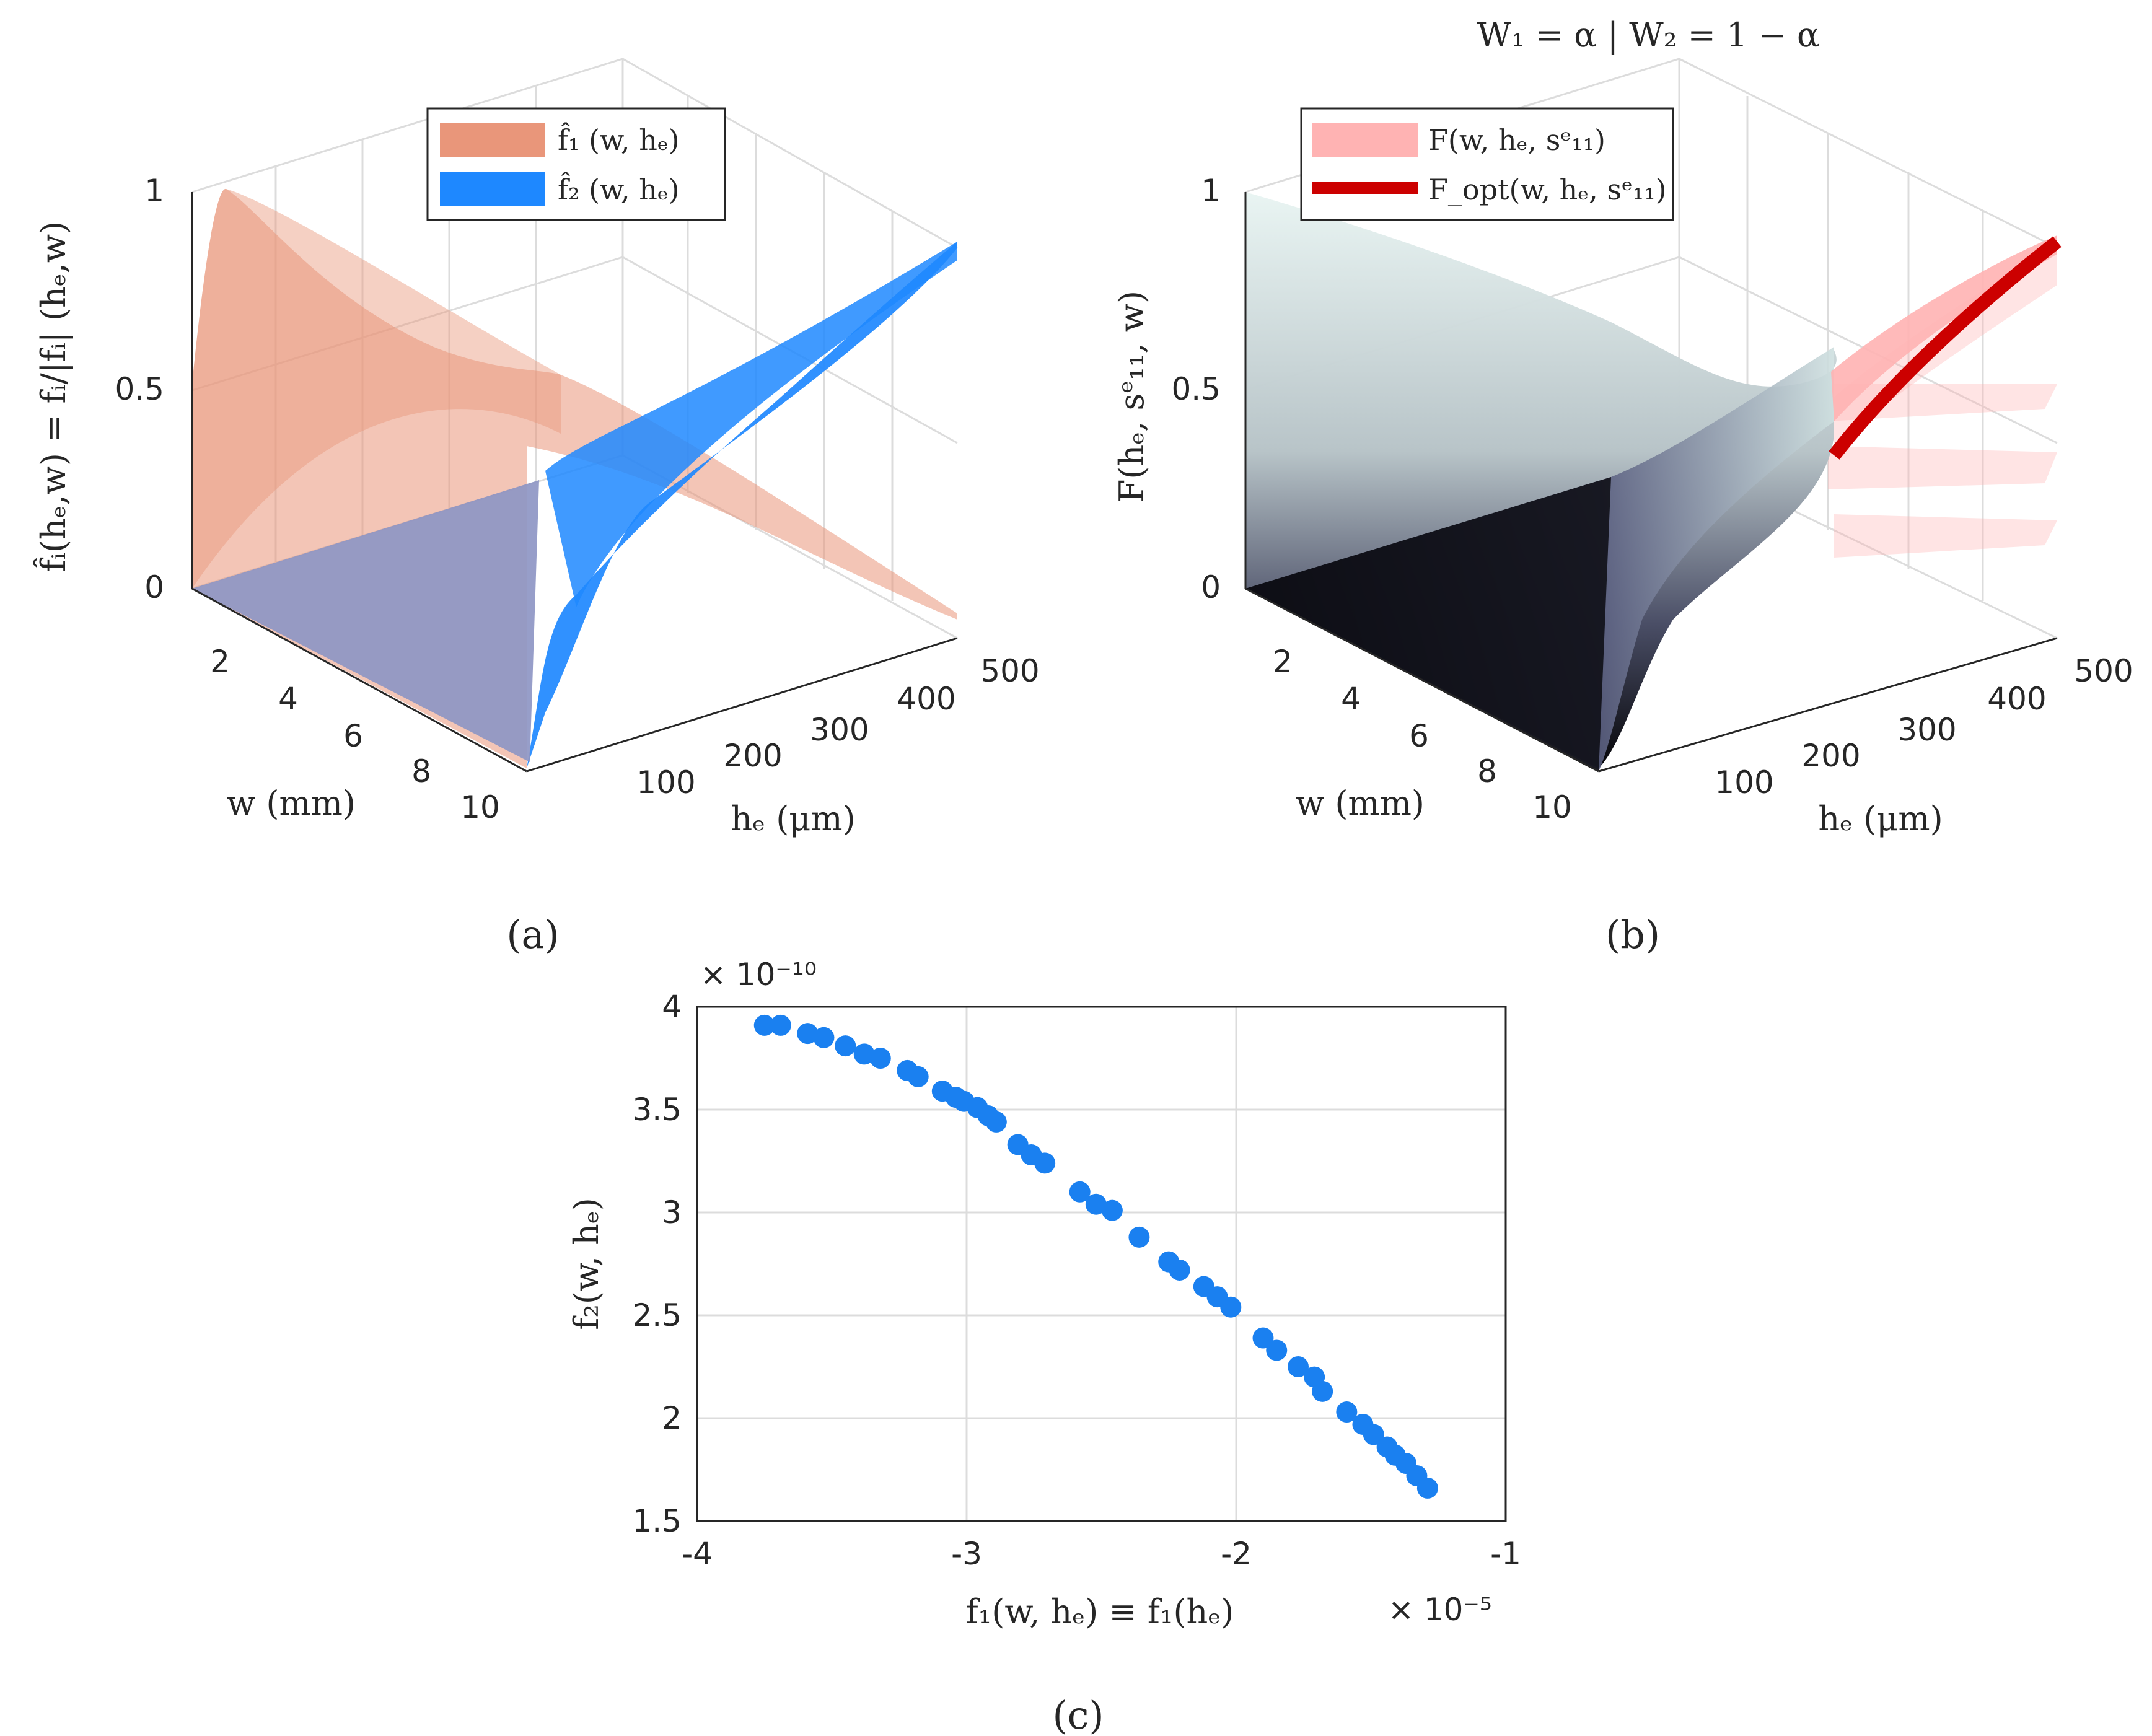 This screenshot has height=1736, width=2152. I want to click on y-tick-label: 1.5, so click(657, 1521).